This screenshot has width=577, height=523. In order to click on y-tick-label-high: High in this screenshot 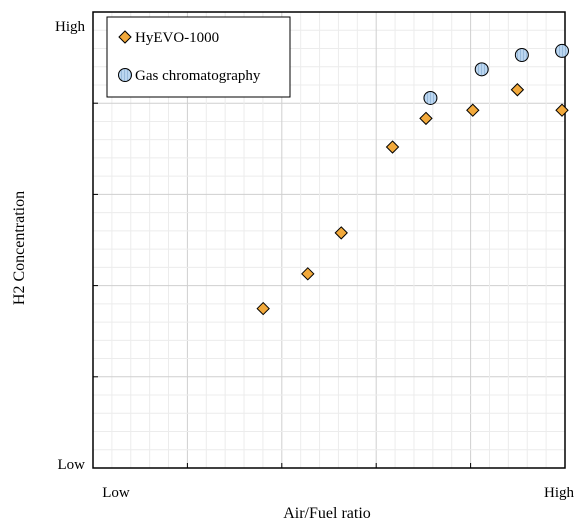, I will do `click(70, 27)`.